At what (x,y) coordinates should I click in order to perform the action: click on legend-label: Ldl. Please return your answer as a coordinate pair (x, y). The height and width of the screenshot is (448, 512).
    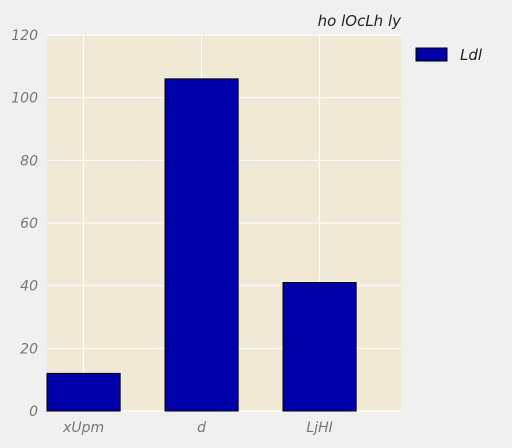
    Looking at the image, I should click on (471, 55).